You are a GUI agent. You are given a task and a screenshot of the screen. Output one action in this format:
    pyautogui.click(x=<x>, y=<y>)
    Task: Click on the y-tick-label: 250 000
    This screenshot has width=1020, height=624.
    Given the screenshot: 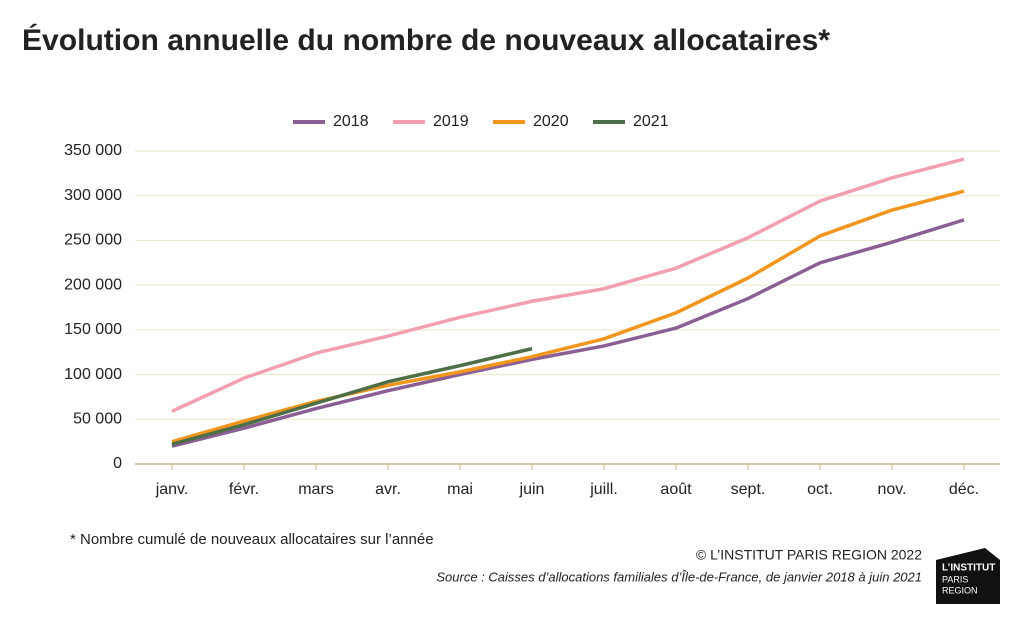 What is the action you would take?
    pyautogui.click(x=93, y=240)
    